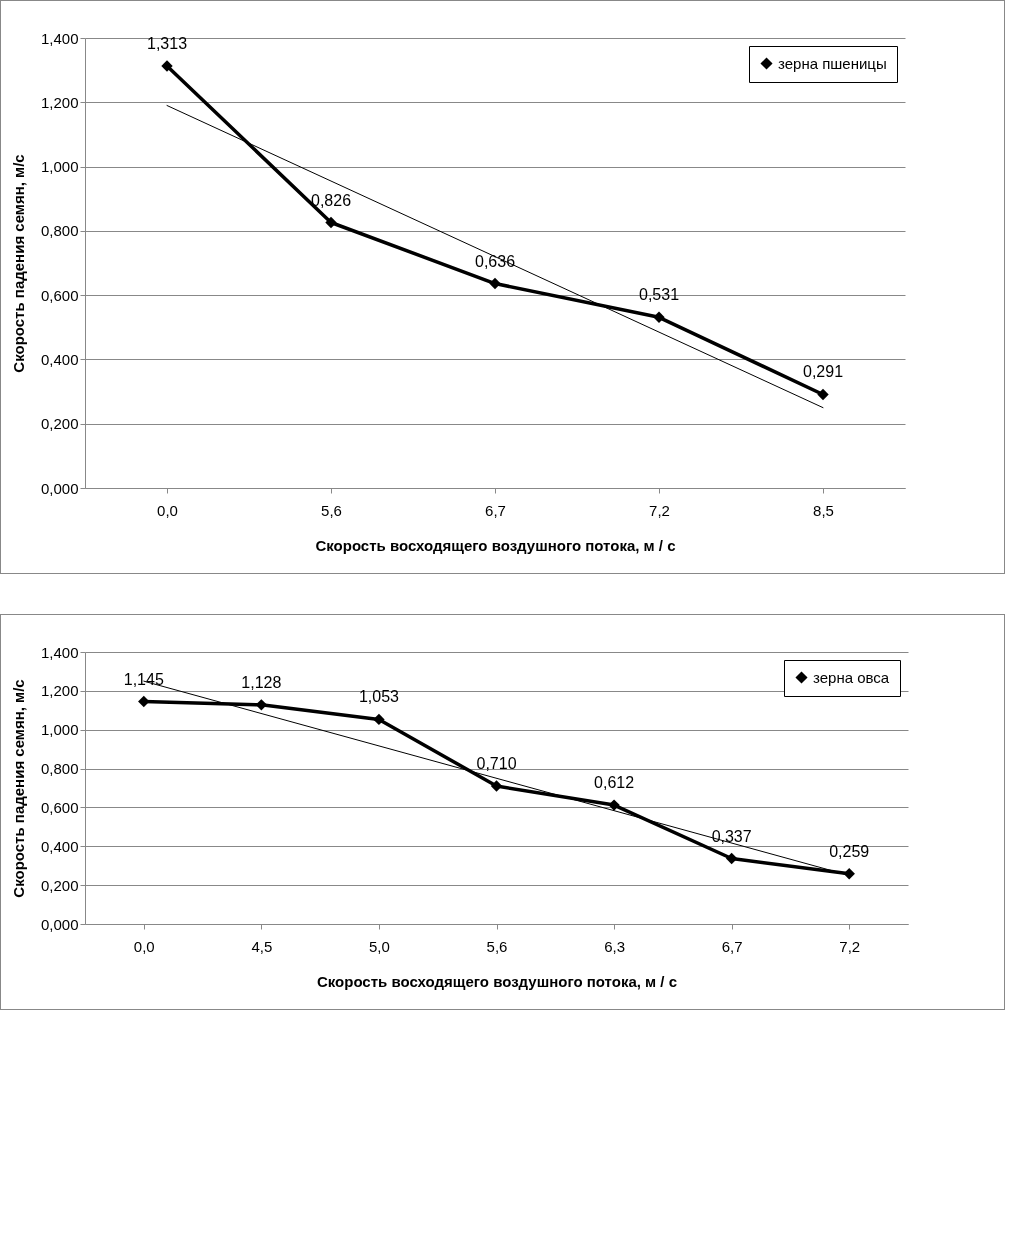 The width and height of the screenshot is (1011, 1249). Describe the element at coordinates (496, 764) in the screenshot. I see `data-label: 0,710` at that location.